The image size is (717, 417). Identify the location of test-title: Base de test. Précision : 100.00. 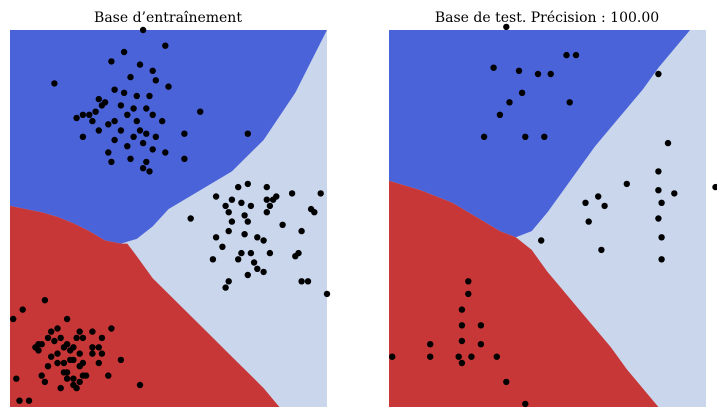
(547, 18).